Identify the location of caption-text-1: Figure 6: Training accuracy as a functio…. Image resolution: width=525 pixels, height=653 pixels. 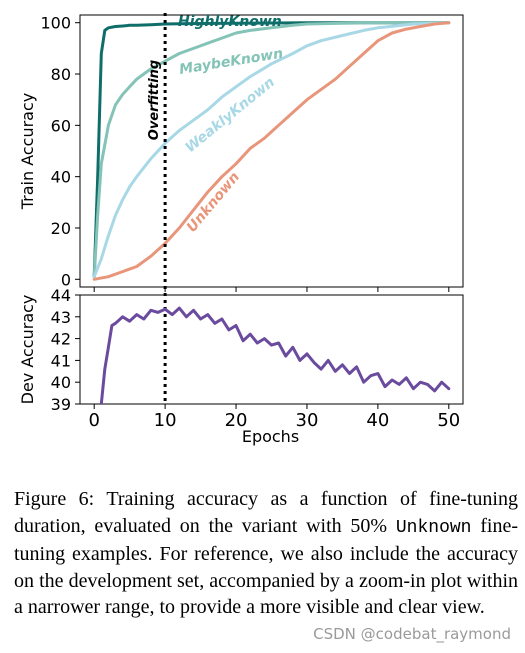
(266, 512).